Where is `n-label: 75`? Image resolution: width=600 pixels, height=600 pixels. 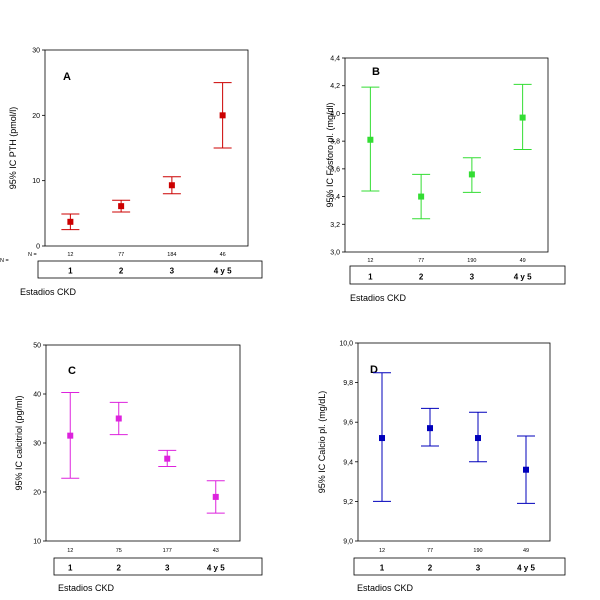 n-label: 75 is located at coordinates (119, 551).